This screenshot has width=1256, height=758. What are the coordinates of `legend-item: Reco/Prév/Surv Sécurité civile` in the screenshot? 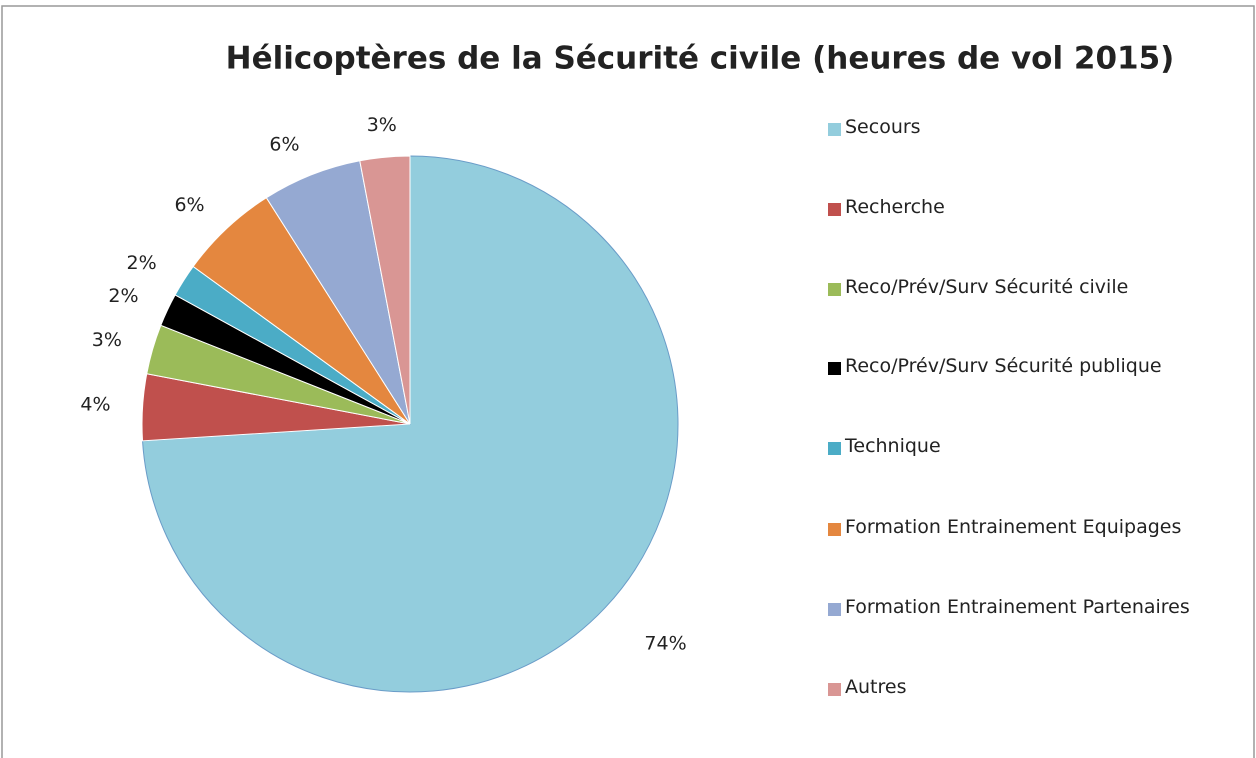 It's located at (1028, 289).